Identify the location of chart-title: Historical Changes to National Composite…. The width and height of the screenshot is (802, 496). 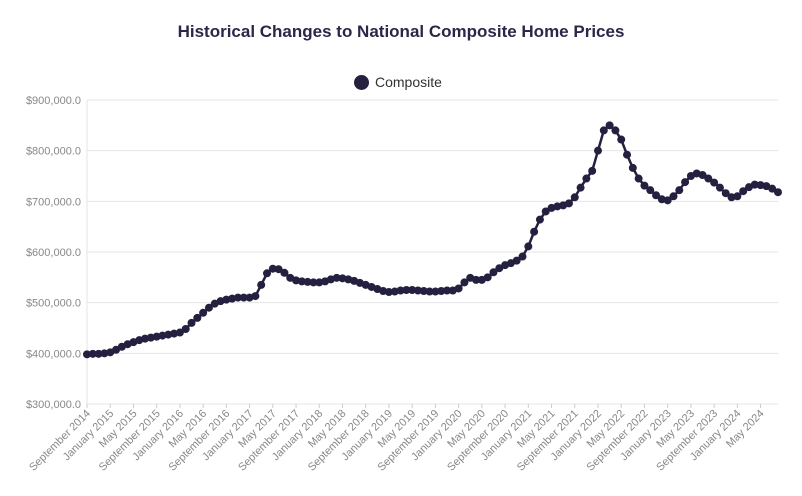
(401, 31).